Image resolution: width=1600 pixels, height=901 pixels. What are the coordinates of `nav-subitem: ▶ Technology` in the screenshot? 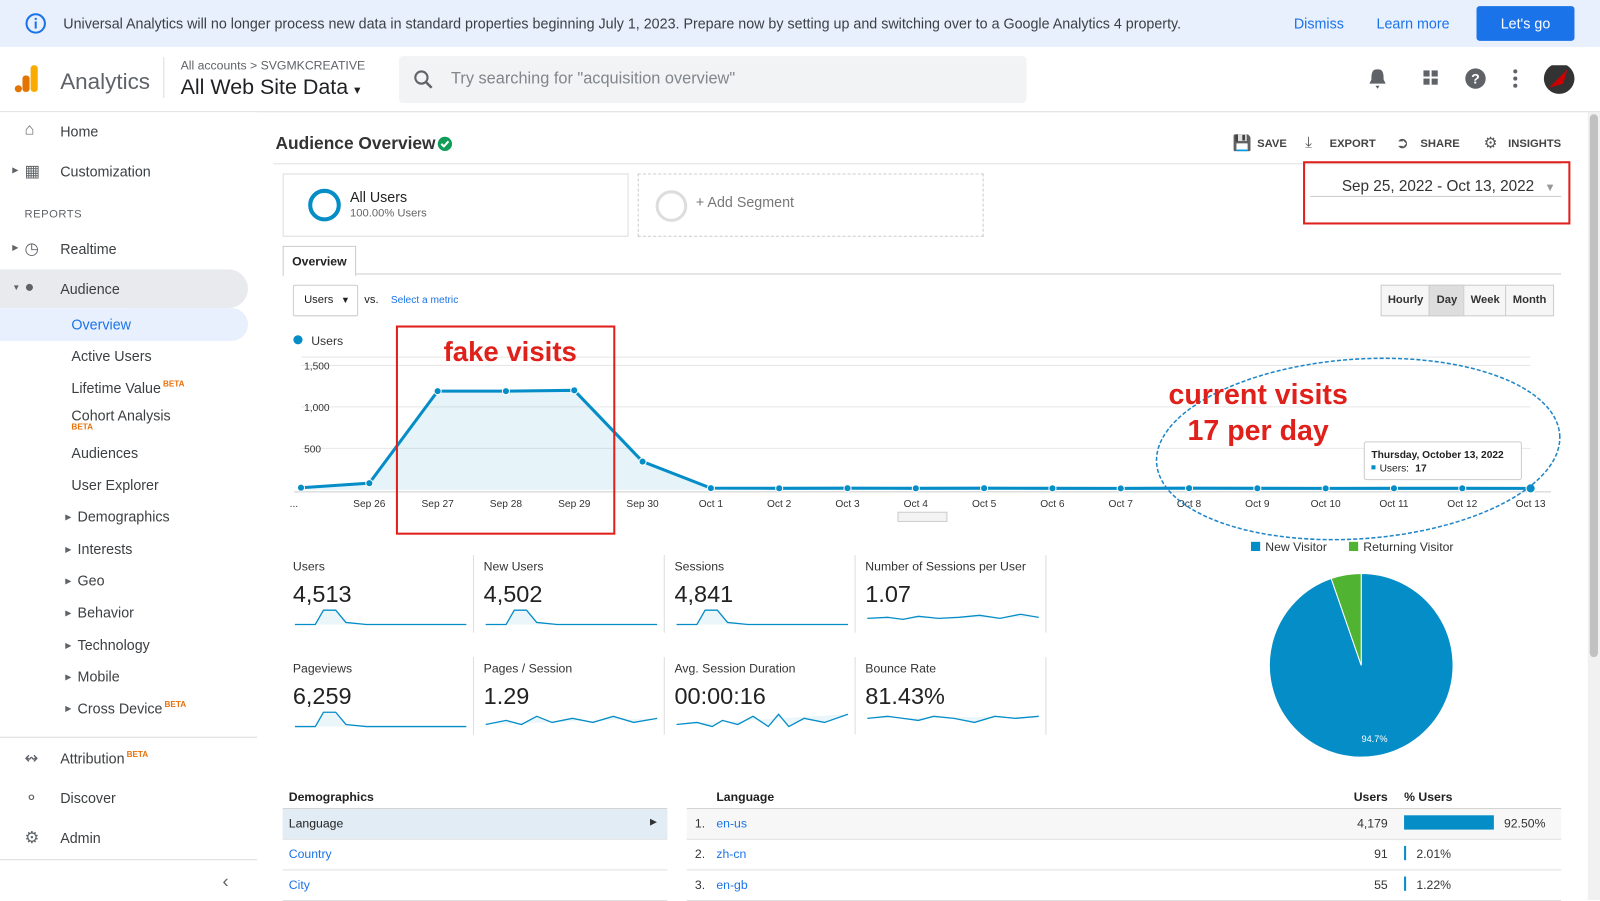 It's located at (107, 645).